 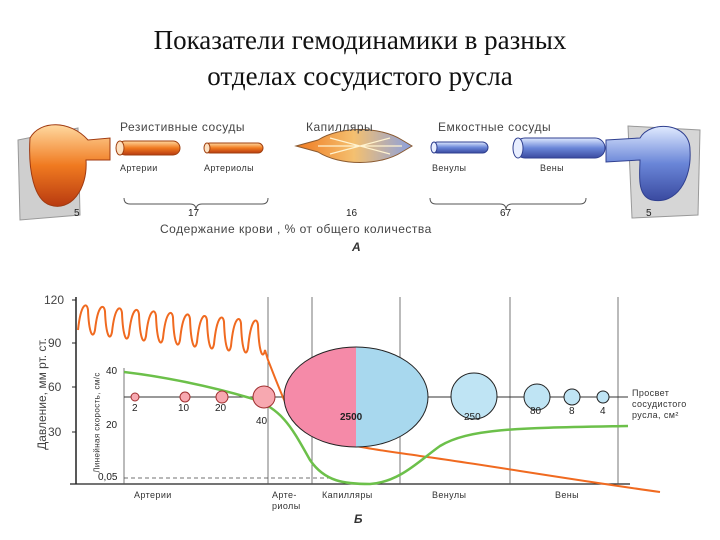 I want to click on capillary-bed-icon, so click(x=353, y=146).